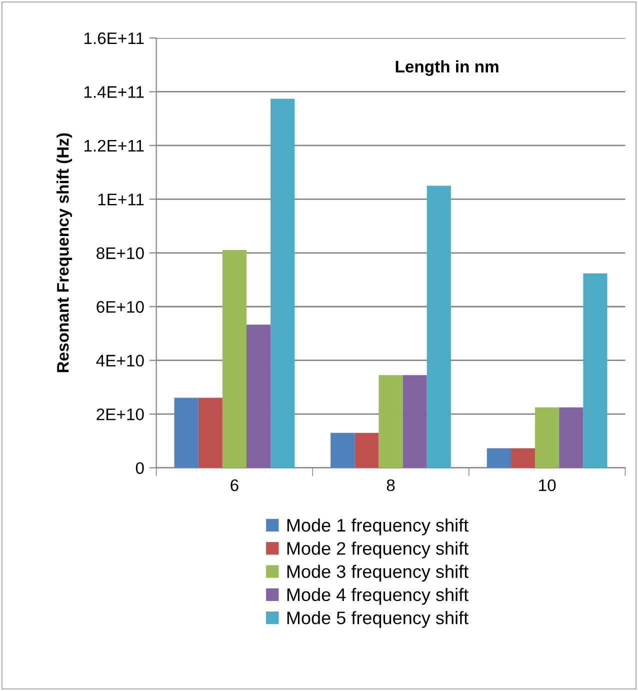 The image size is (638, 691). I want to click on y-tick-label: 1E+11, so click(121, 200).